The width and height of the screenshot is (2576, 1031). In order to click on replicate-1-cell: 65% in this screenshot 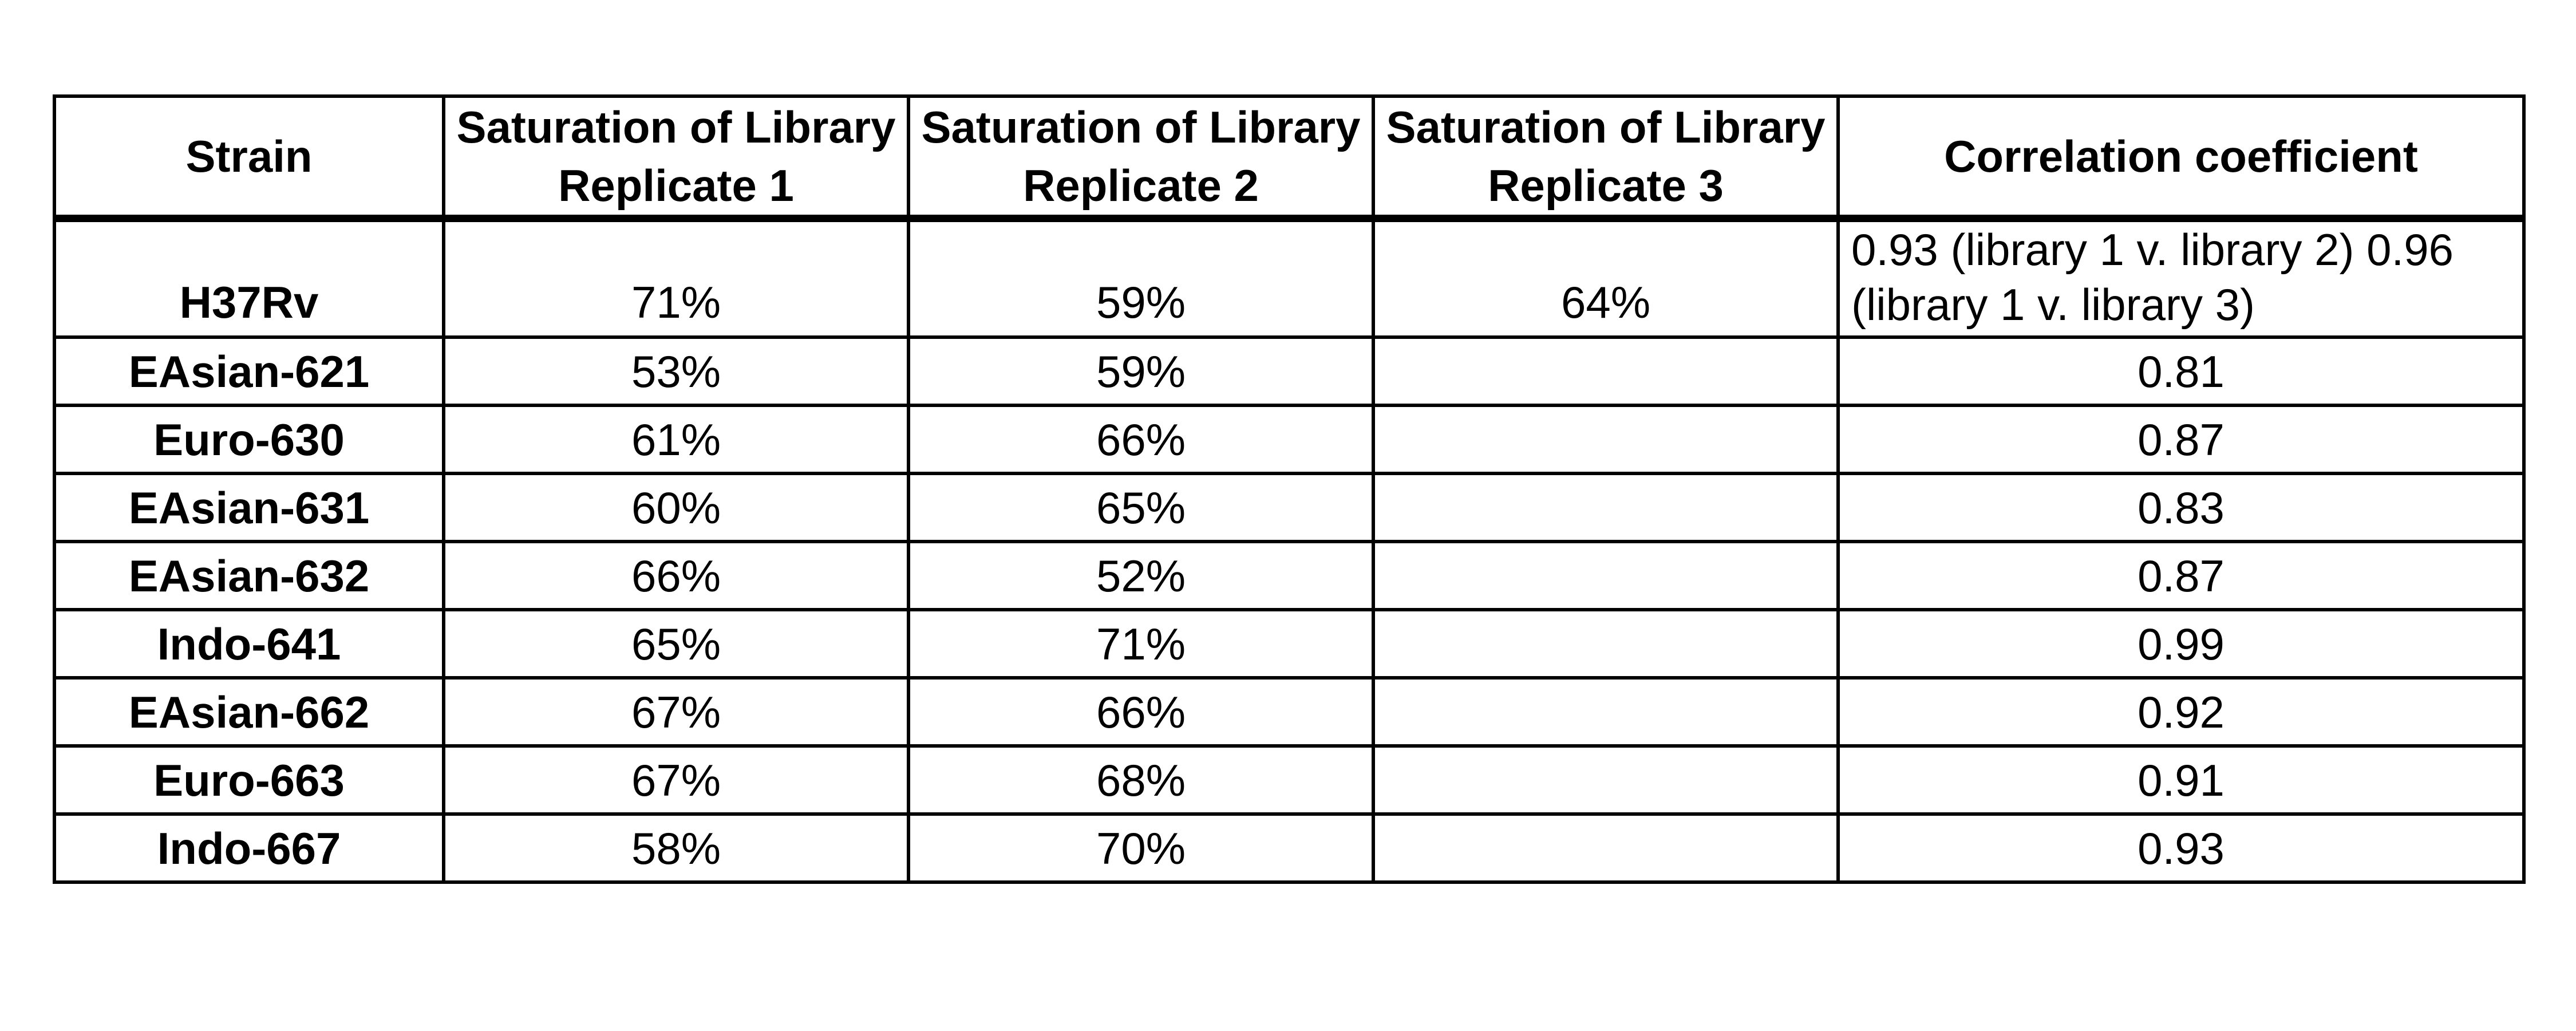, I will do `click(676, 644)`.